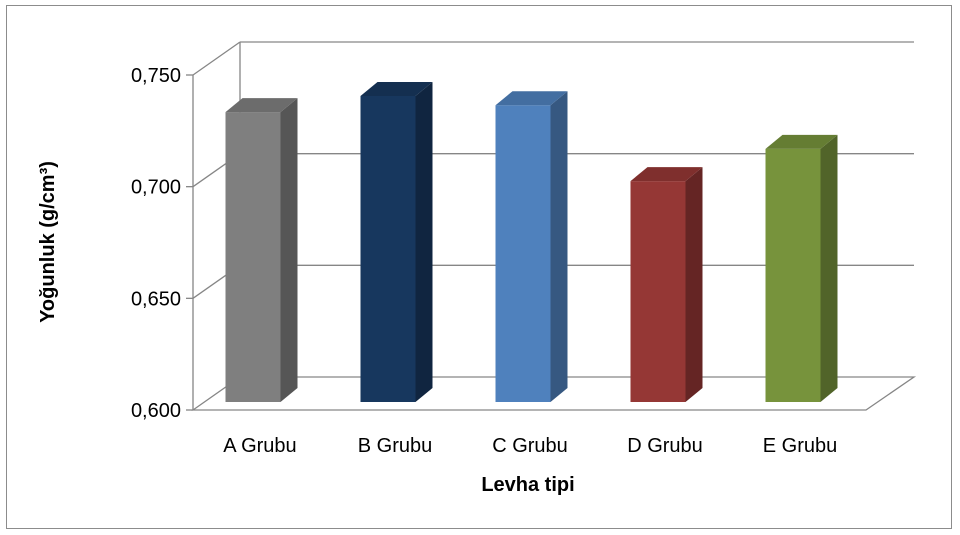  Describe the element at coordinates (395, 446) in the screenshot. I see `x-tick-label: B Grubu` at that location.